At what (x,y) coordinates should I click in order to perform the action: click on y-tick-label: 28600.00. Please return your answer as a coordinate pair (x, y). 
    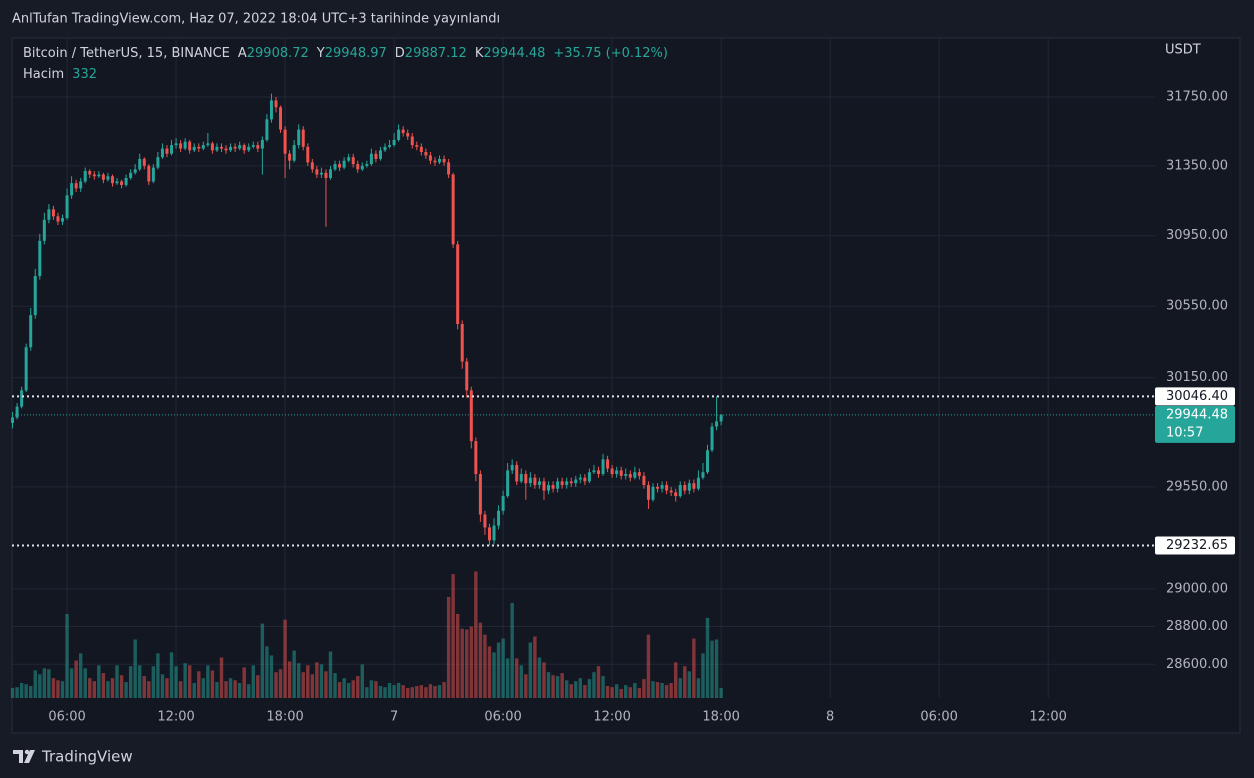
    Looking at the image, I should click on (1197, 664).